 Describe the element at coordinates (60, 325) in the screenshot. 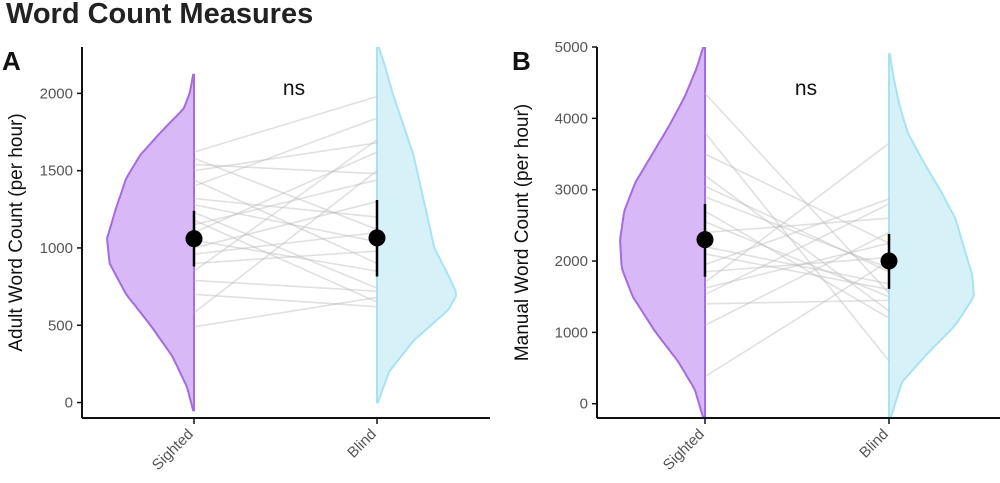

I see `y-tick-label: 500` at that location.